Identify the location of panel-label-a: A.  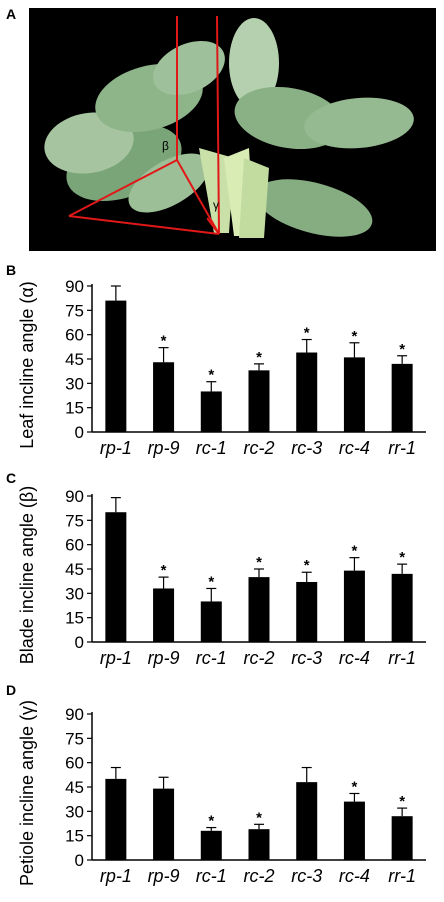
(11, 14).